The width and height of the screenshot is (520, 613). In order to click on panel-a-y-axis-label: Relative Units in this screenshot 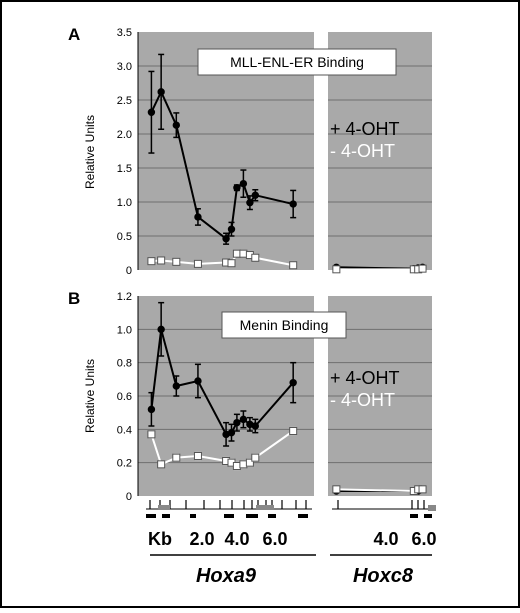, I will do `click(90, 152)`.